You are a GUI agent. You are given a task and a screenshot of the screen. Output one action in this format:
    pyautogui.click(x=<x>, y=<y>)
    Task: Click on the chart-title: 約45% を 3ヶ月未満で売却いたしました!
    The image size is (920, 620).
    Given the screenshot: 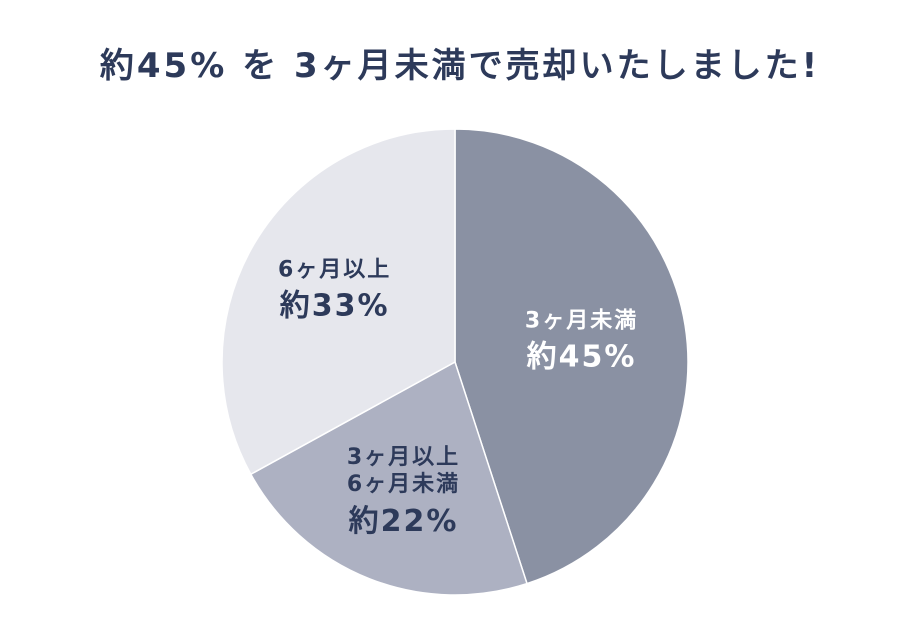 What is the action you would take?
    pyautogui.click(x=460, y=66)
    